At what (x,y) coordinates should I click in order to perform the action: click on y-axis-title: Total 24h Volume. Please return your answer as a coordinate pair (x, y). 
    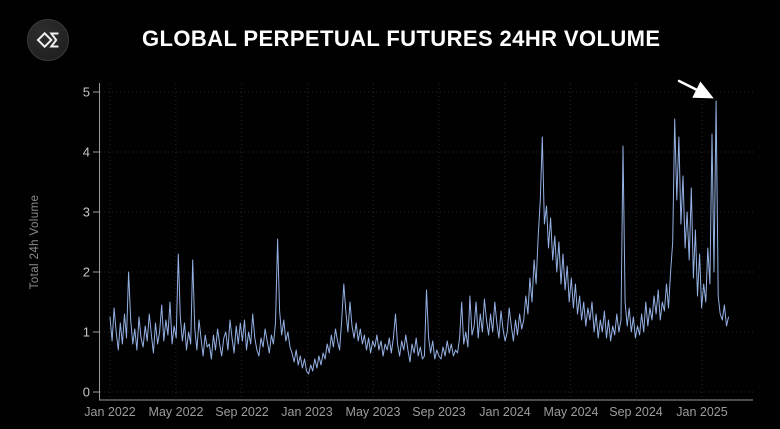
    Looking at the image, I should click on (35, 242).